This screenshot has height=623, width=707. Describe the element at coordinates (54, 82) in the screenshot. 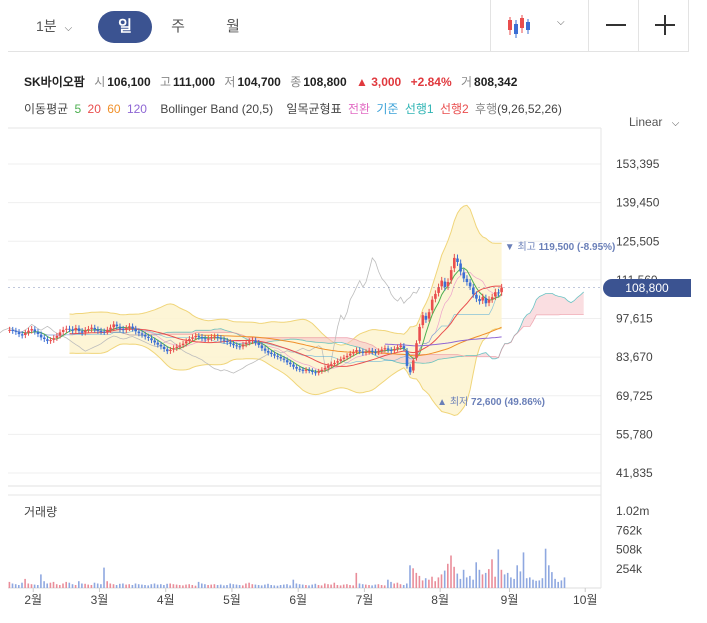

I see `stock-name: SK바이오팜` at that location.